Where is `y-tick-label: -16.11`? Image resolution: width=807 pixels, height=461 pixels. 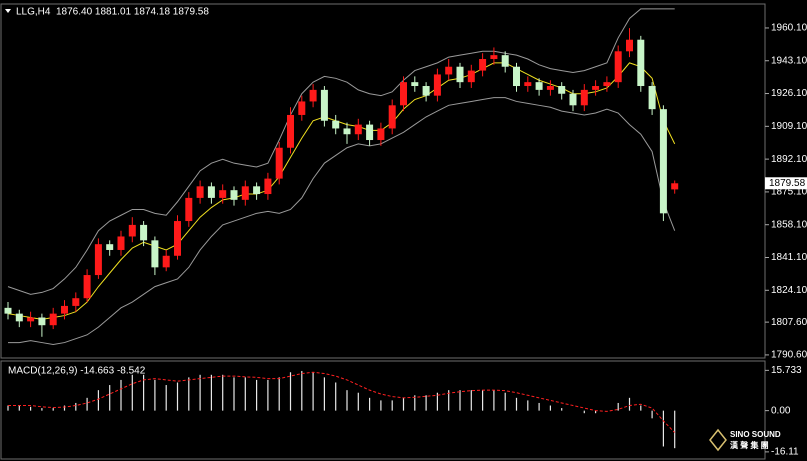 y-tick-label: -16.11 is located at coordinates (785, 452).